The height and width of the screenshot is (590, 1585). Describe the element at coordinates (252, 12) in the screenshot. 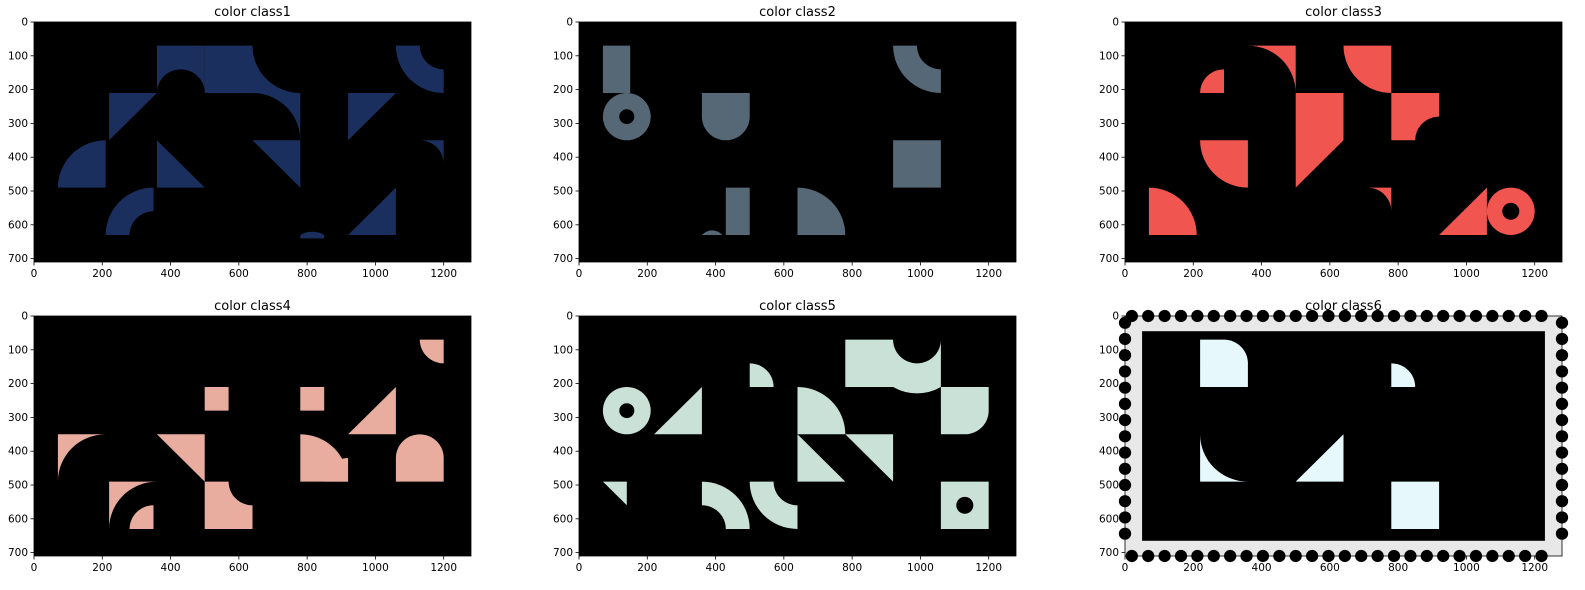

I see `panel-title: color class1` at that location.